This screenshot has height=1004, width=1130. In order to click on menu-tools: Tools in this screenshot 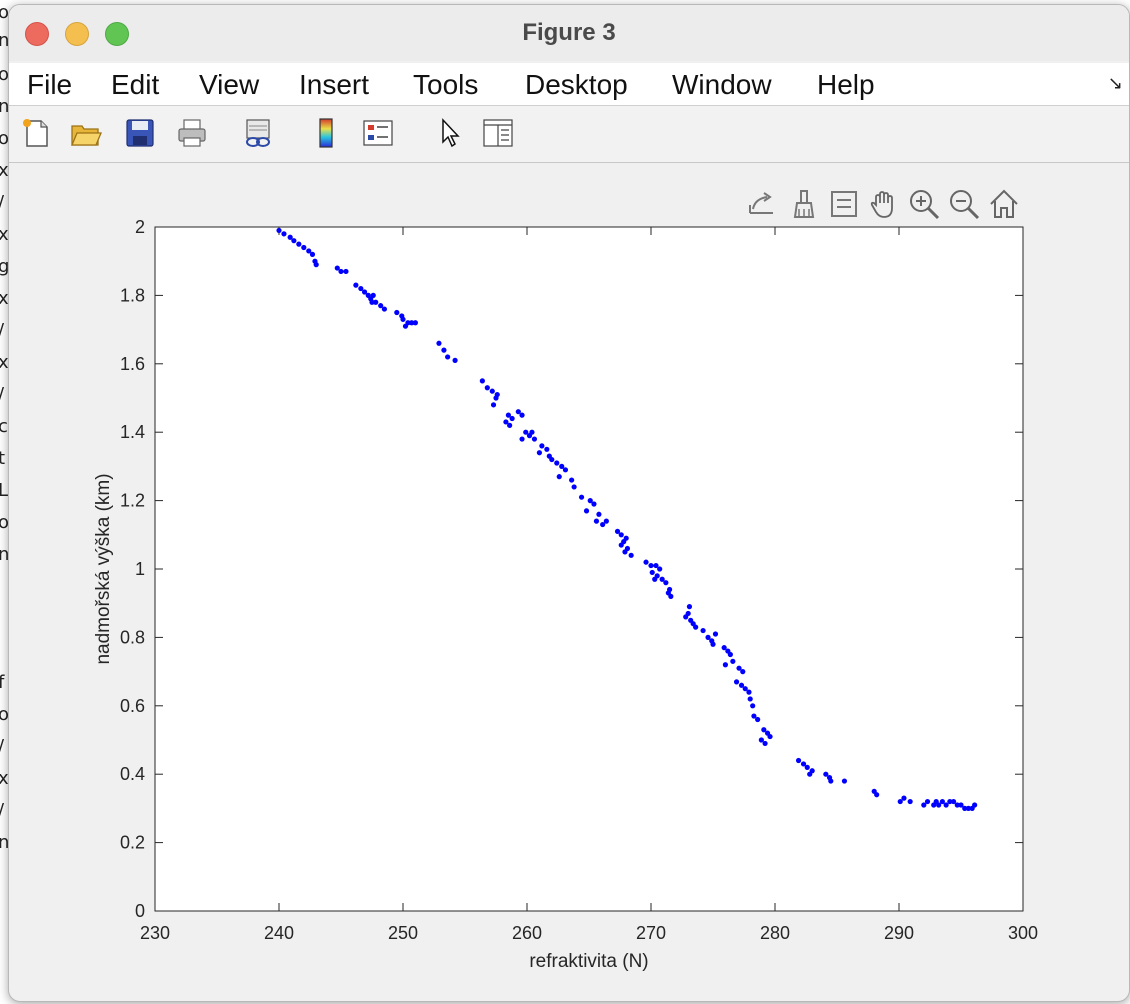, I will do `click(446, 84)`.